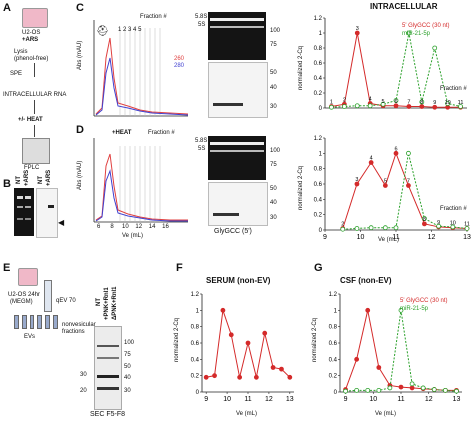 The width and height of the screenshot is (474, 421). I want to click on gel-tick-100-c: 100, so click(275, 31).